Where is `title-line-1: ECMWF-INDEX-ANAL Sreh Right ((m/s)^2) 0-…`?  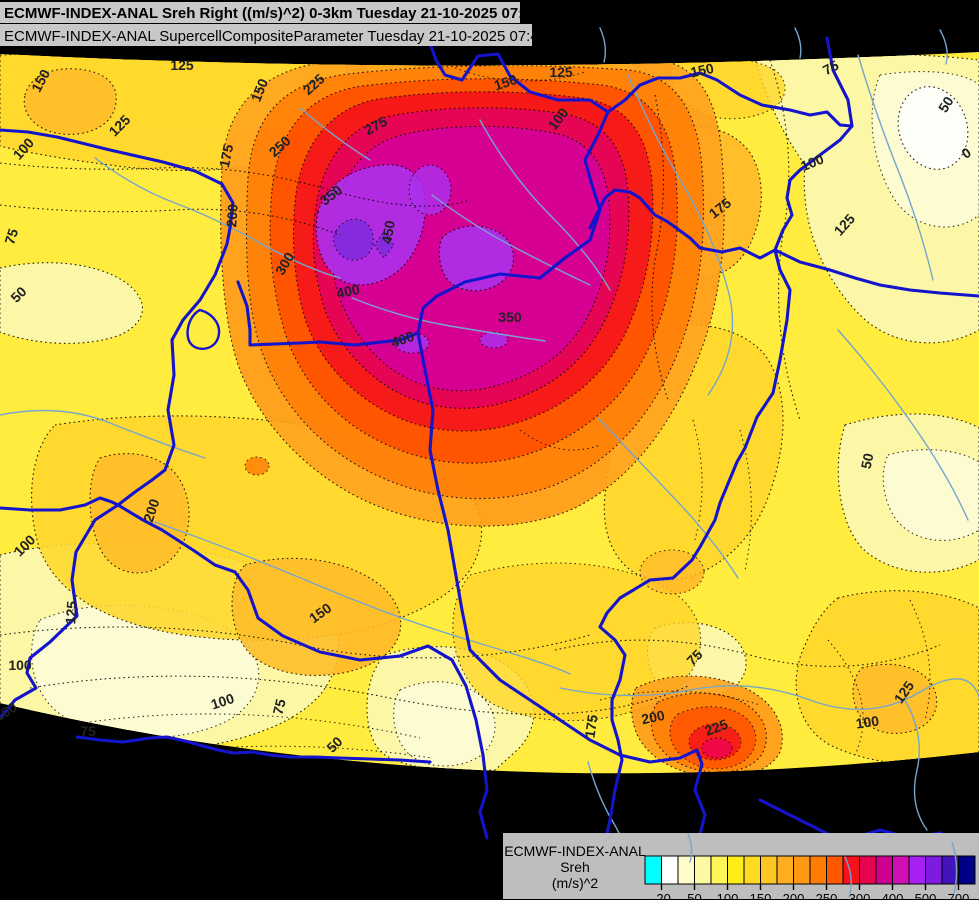 title-line-1: ECMWF-INDEX-ANAL Sreh Right ((m/s)^2) 0-… is located at coordinates (272, 13).